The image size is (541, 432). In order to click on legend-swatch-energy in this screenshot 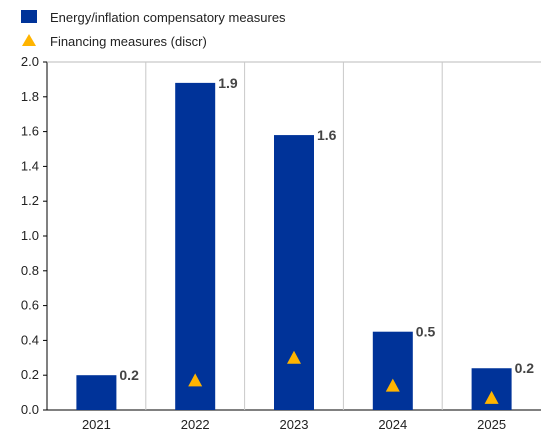, I will do `click(29, 16)`.